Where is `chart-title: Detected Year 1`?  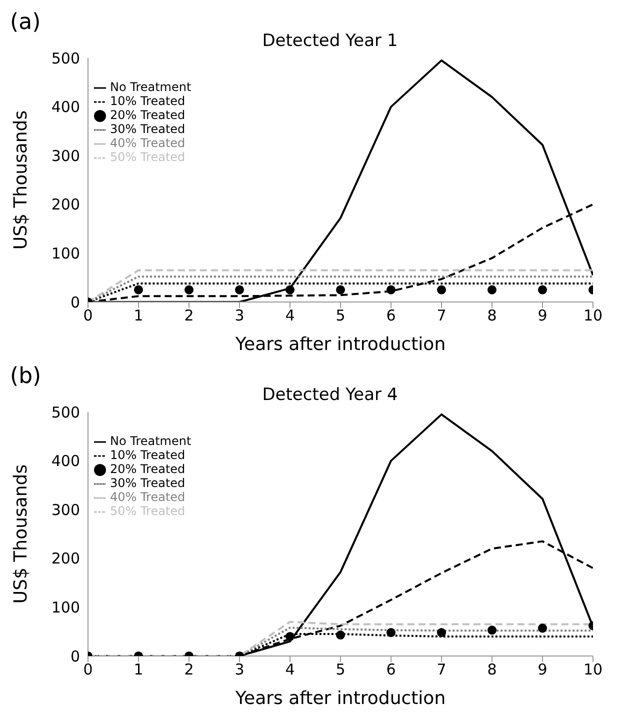
chart-title: Detected Year 1 is located at coordinates (330, 41).